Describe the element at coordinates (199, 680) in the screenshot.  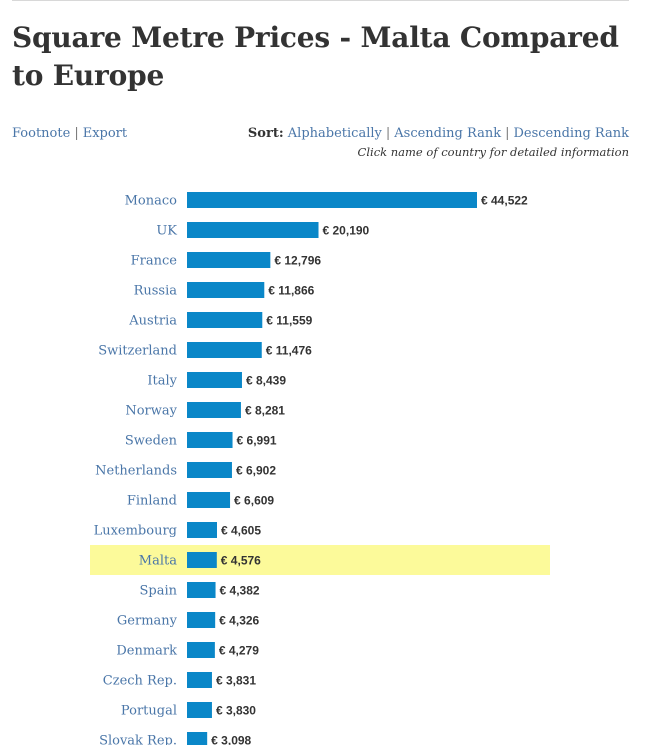
I see `bar-czech-rep` at that location.